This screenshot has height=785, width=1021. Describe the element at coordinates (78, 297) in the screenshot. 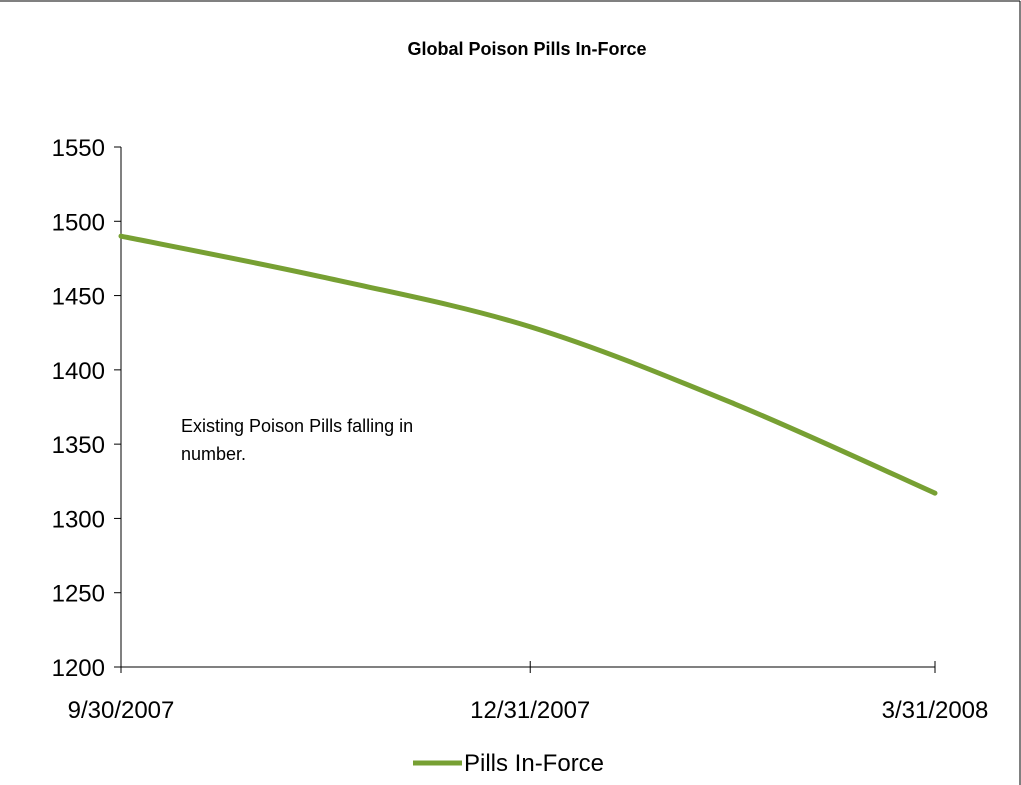

I see `y-tick-label: 1450` at that location.